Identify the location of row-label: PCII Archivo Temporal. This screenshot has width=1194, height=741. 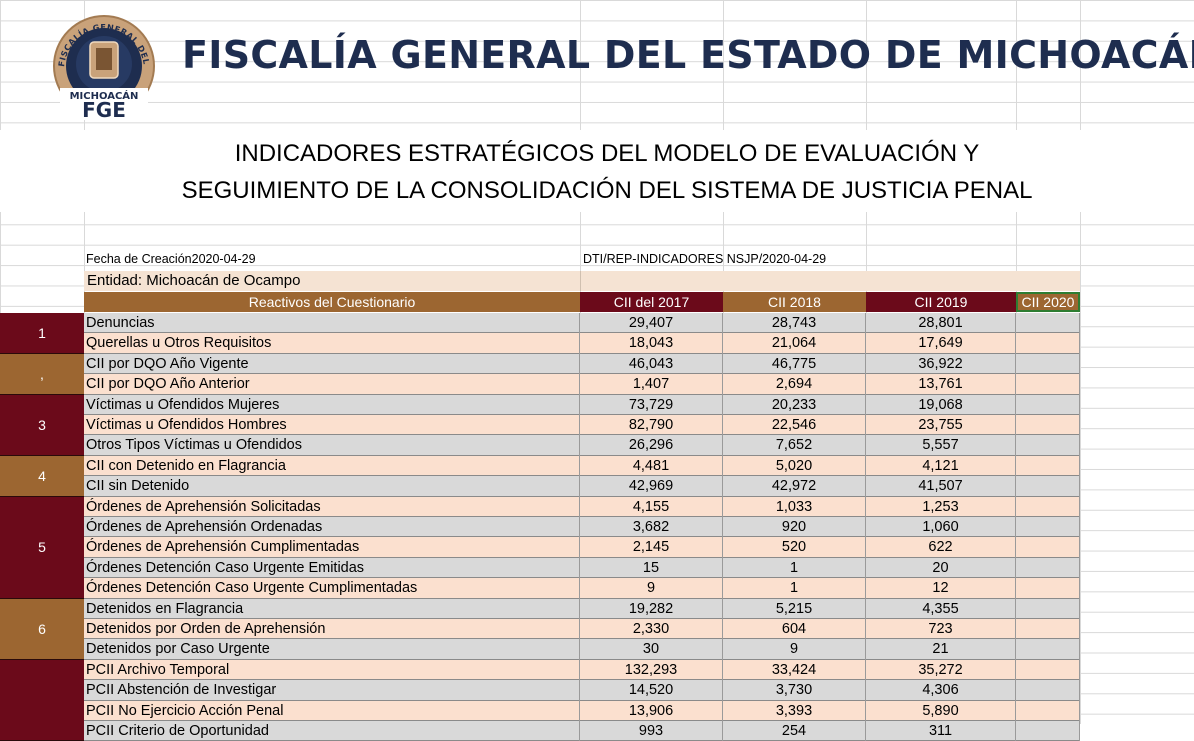
(332, 670).